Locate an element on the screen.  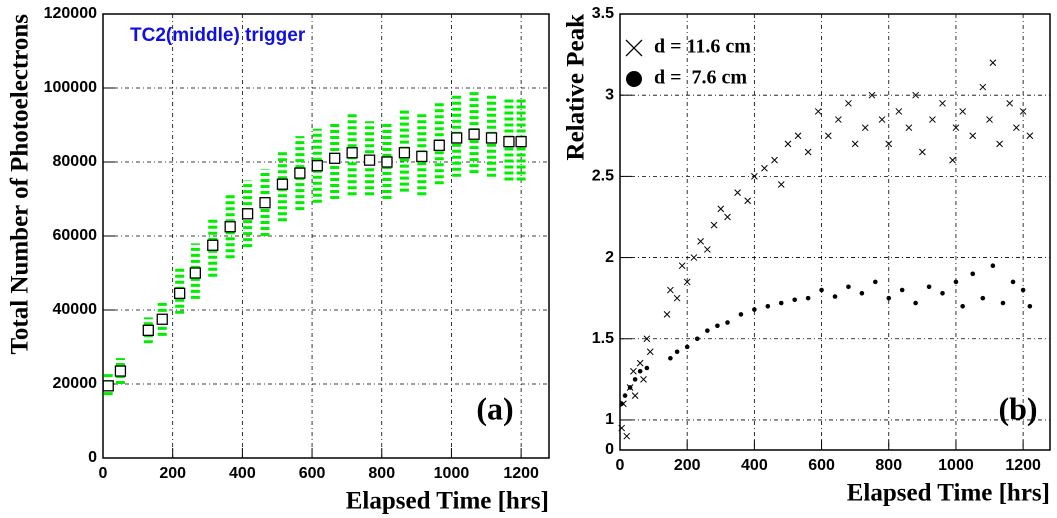
y-tick-label: 100000 is located at coordinates (70, 87).